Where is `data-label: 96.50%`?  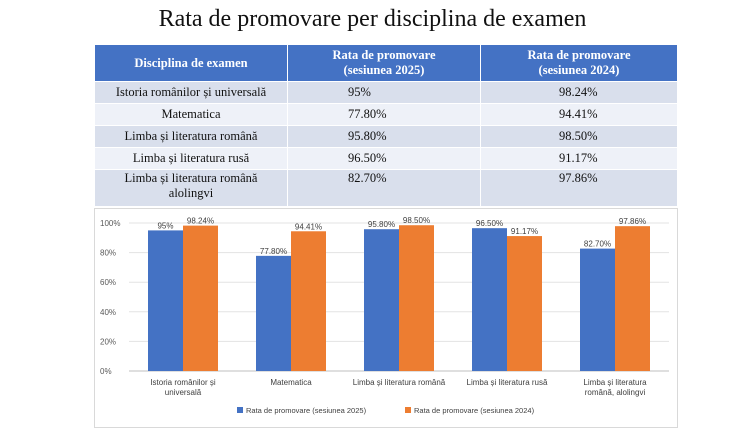
data-label: 96.50% is located at coordinates (489, 223).